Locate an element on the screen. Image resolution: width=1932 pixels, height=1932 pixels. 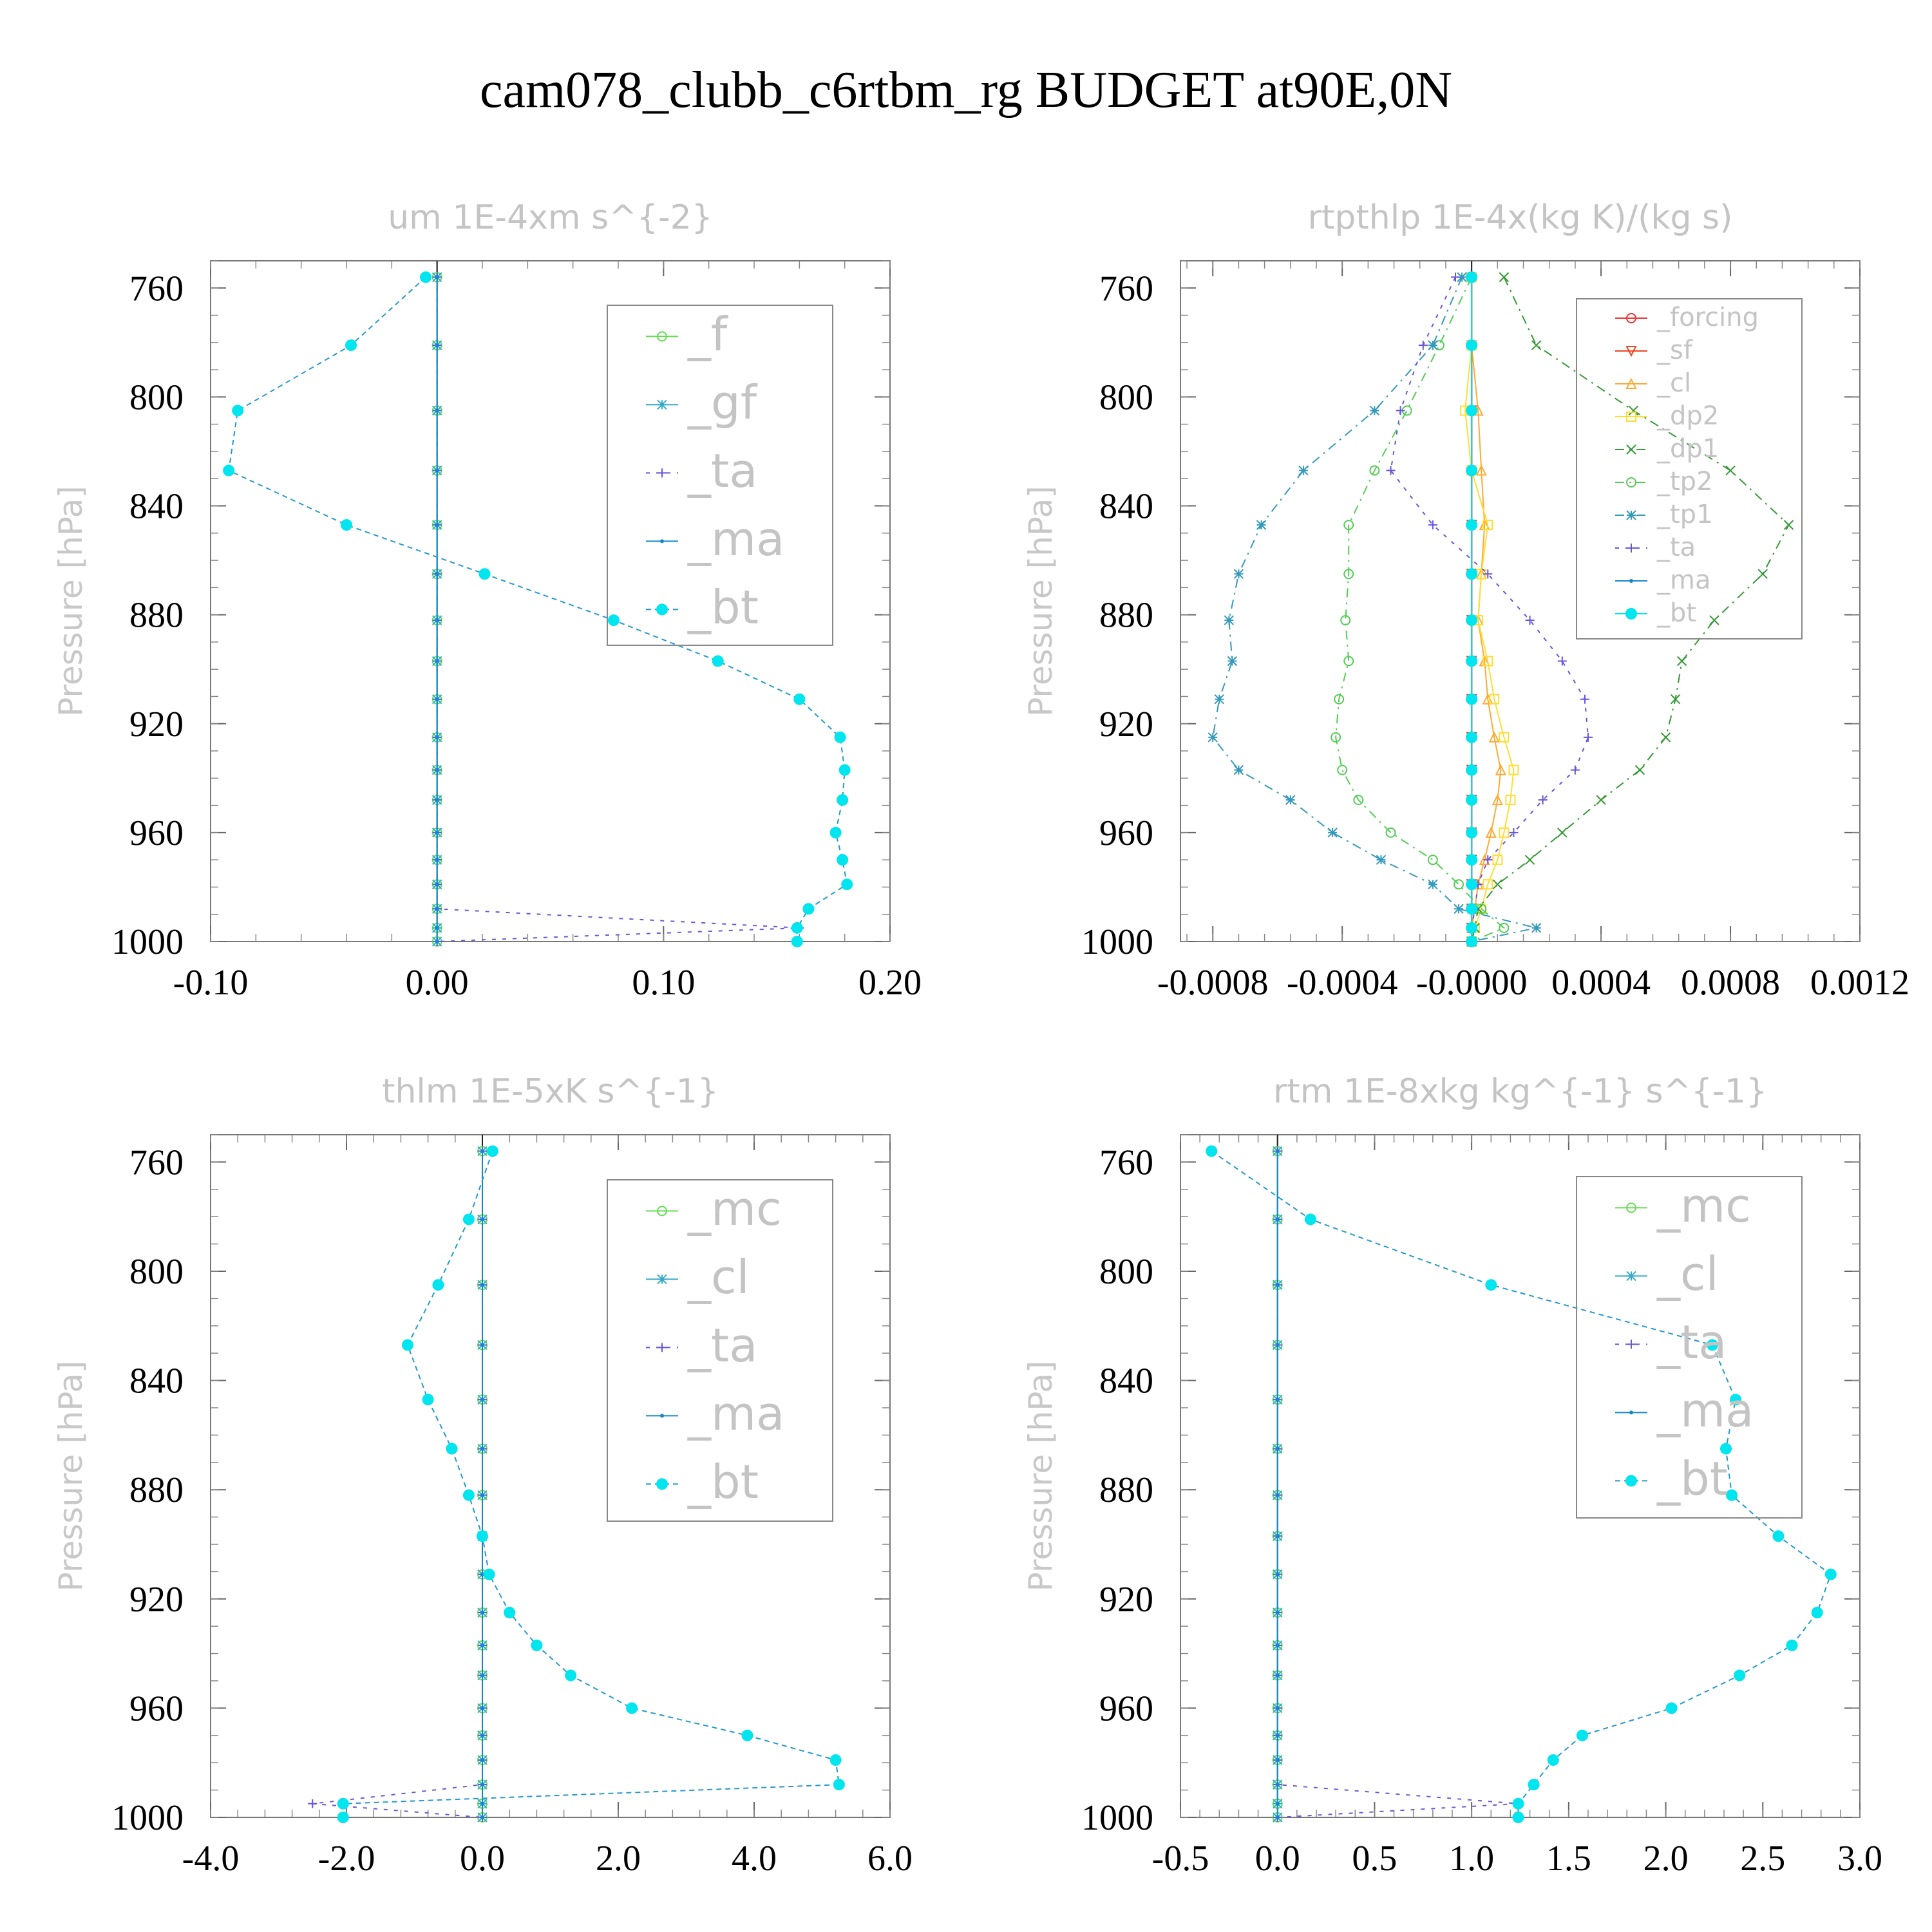
x-tick-label: 0.0012 is located at coordinates (1859, 983).